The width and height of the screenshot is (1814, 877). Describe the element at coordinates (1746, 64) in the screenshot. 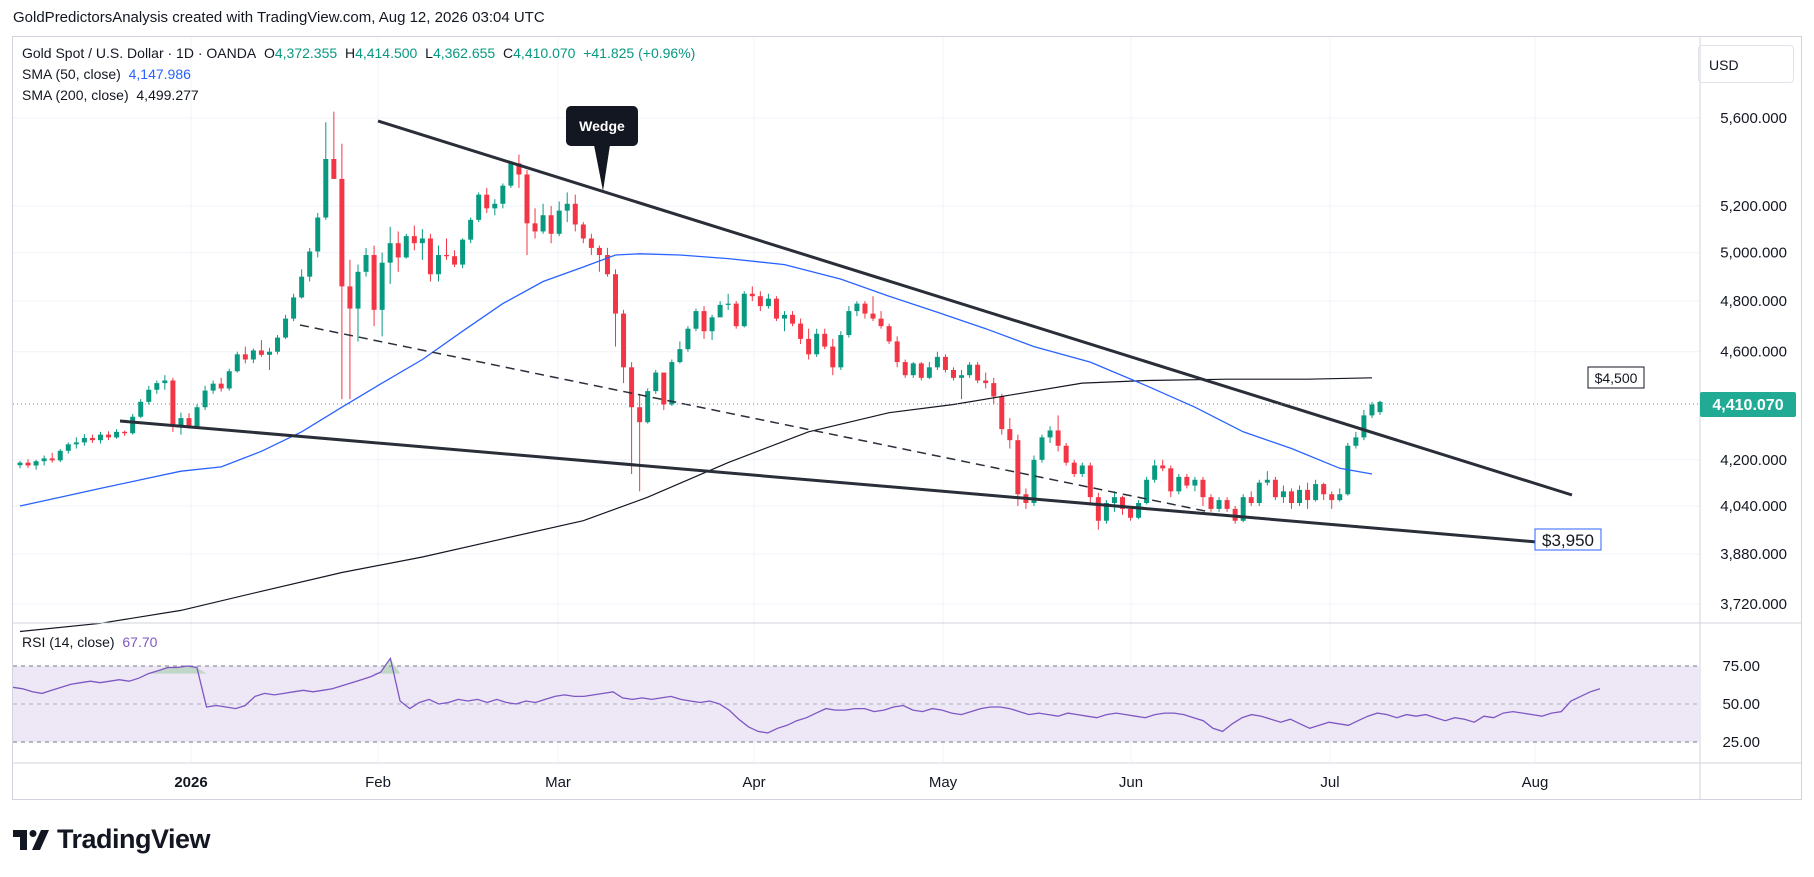

I see `currency-selector: USD` at that location.